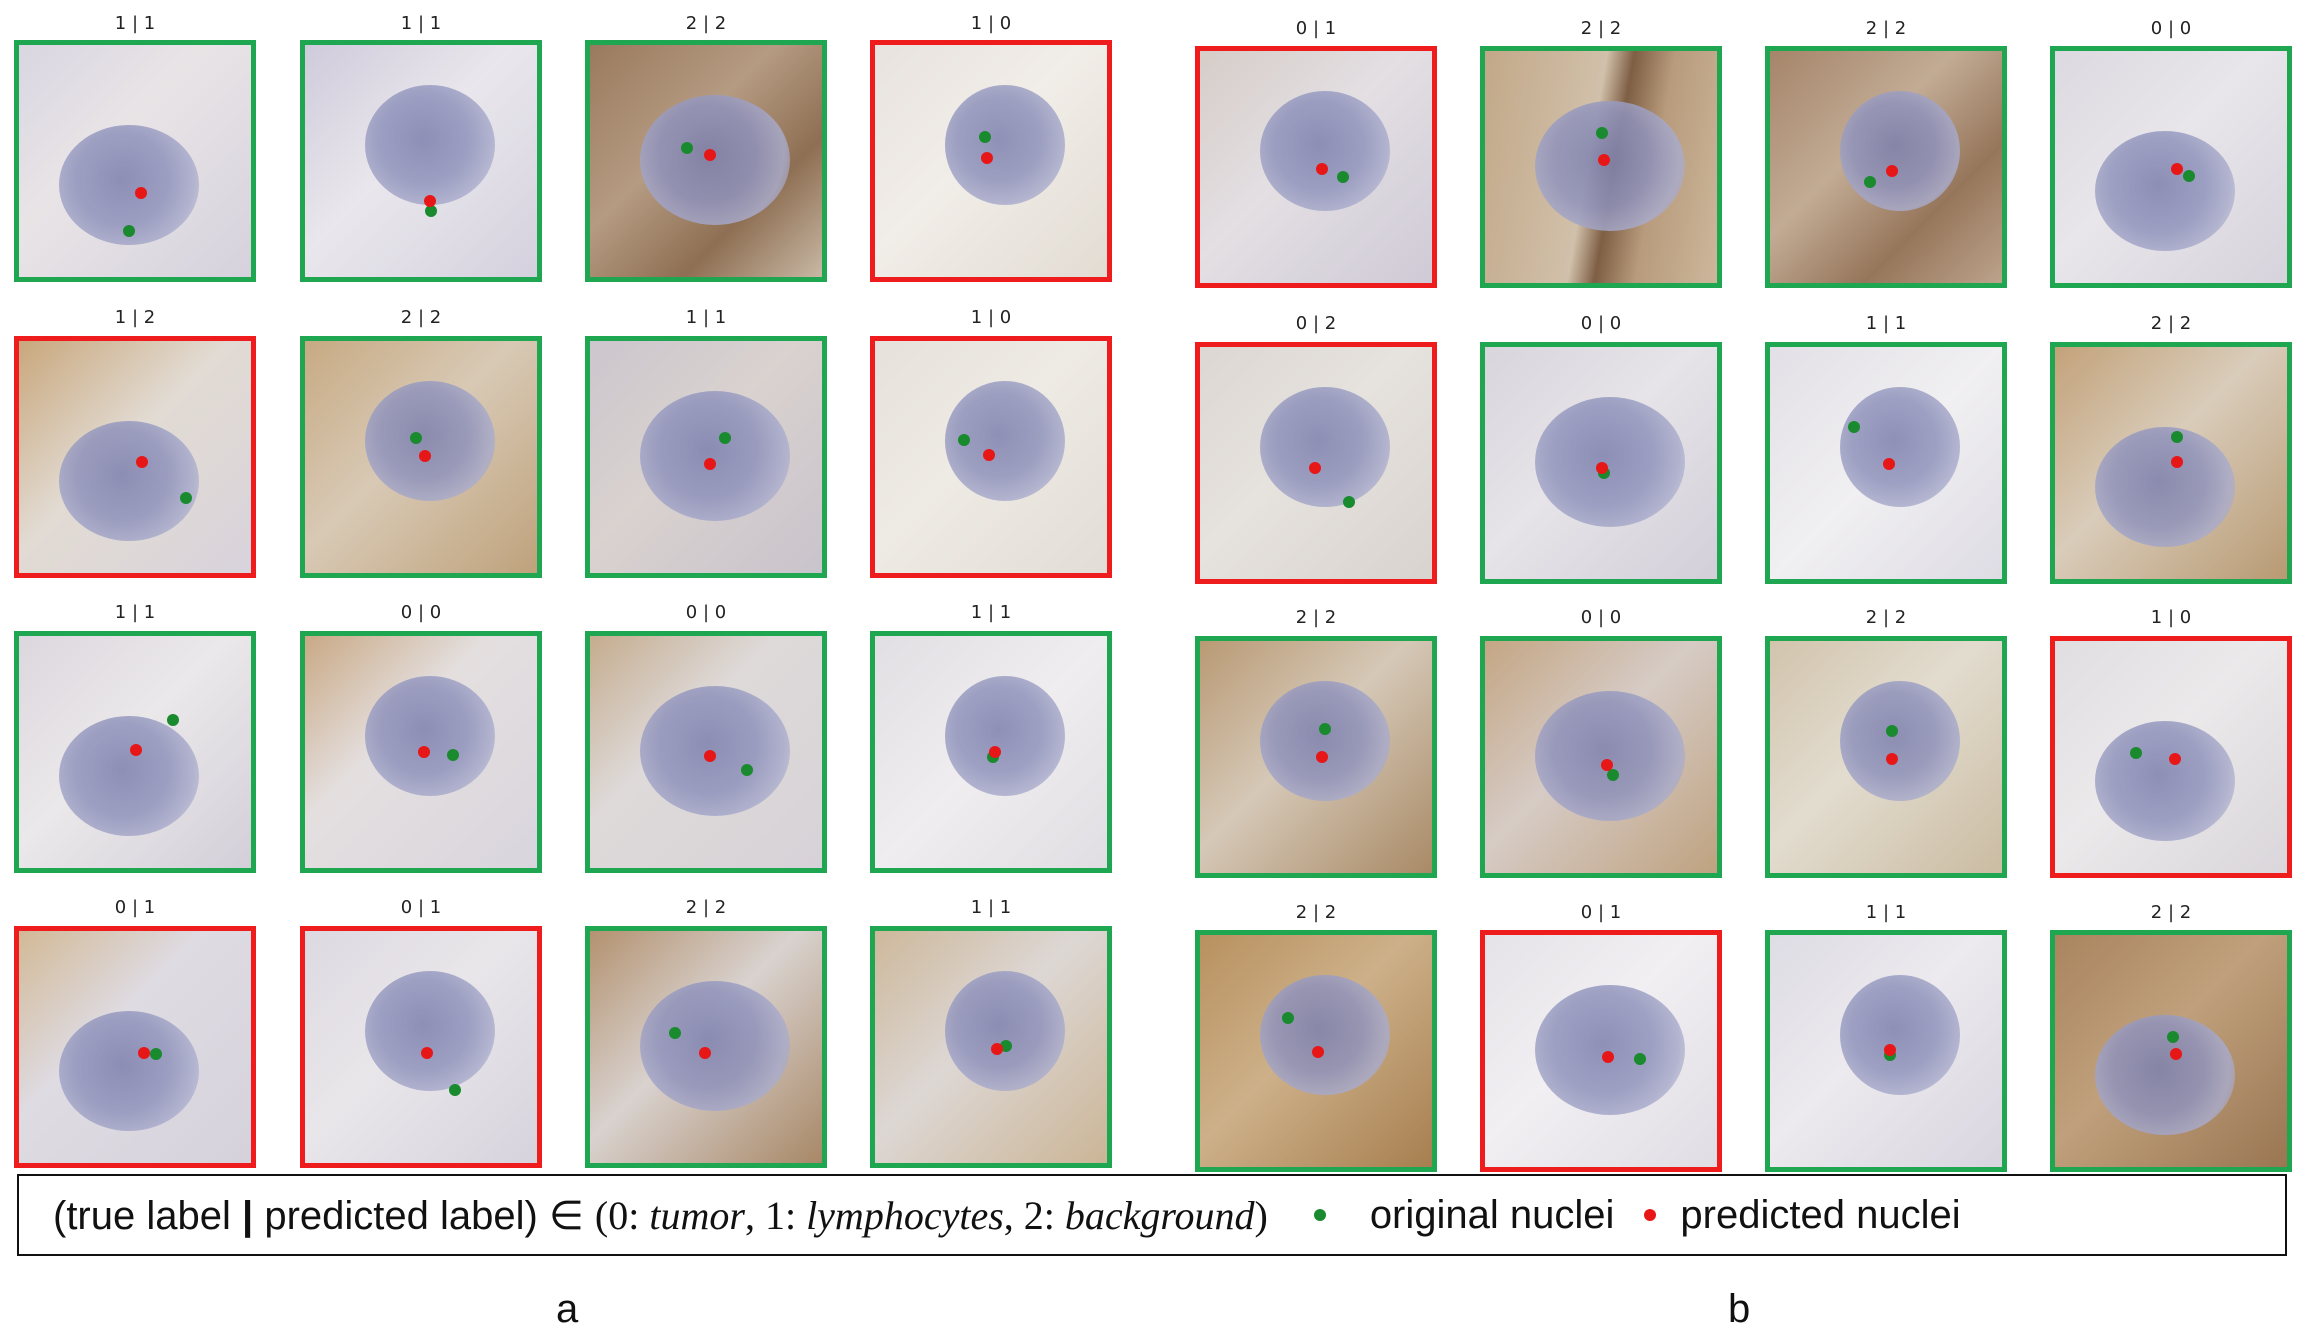 Image resolution: width=2306 pixels, height=1338 pixels. What do you see at coordinates (135, 907) in the screenshot?
I see `tile-caption: 0 | 1` at bounding box center [135, 907].